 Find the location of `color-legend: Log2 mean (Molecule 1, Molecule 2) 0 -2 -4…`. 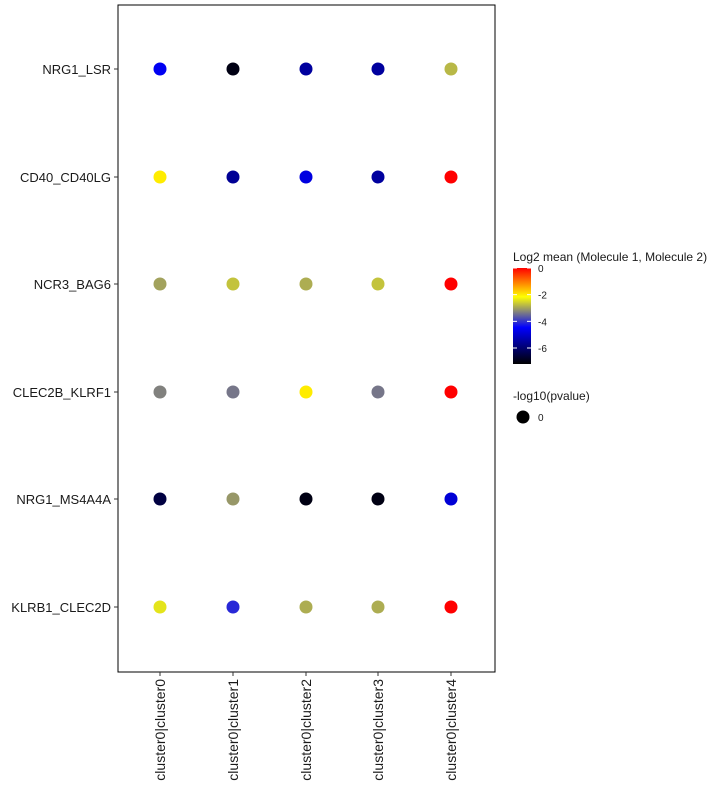

color-legend: Log2 mean (Molecule 1, Molecule 2) 0 -2 -4… is located at coordinates (610, 307).